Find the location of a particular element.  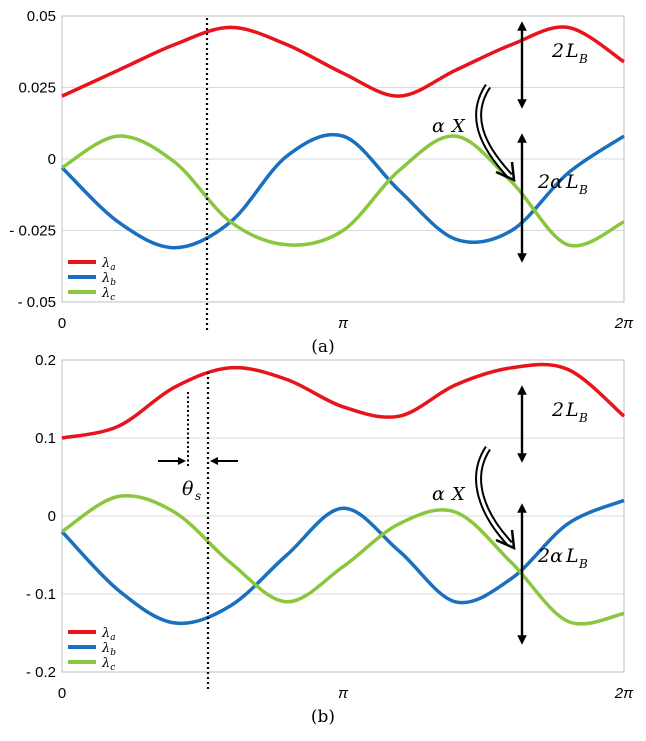

series-line-λb is located at coordinates (342, 191).